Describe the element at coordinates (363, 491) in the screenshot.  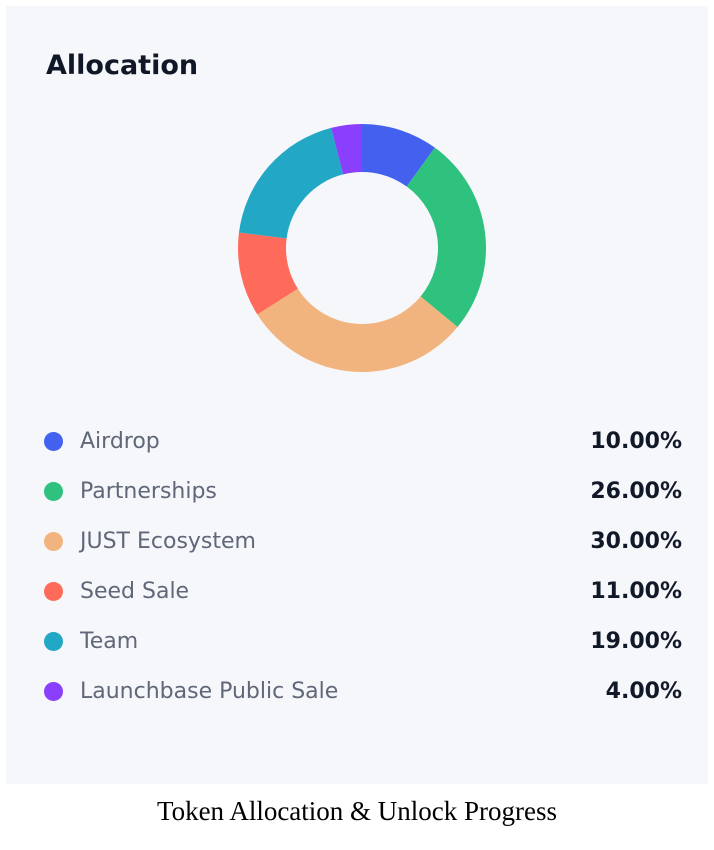
I see `legend-item: Partnerships 26.00%` at that location.